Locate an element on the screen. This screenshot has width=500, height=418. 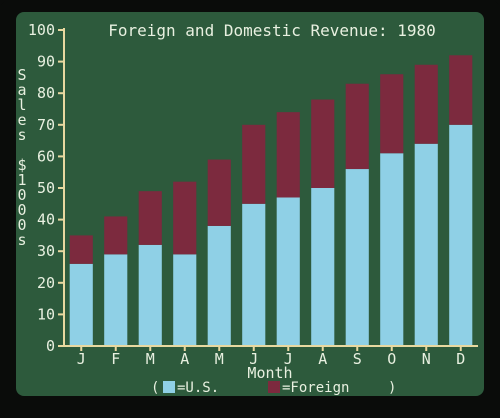
chart-title: Foreign and Domestic Revenue: 1980 is located at coordinates (272, 30).